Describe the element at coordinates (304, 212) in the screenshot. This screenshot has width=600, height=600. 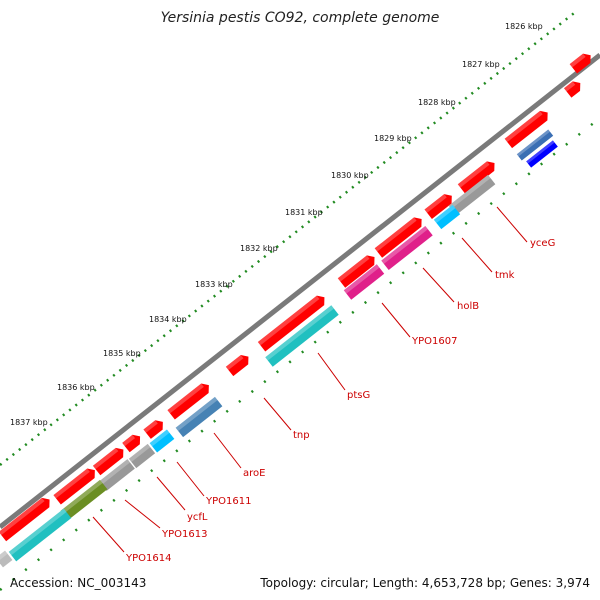
I see `kbp-label: 1831 kbp` at that location.